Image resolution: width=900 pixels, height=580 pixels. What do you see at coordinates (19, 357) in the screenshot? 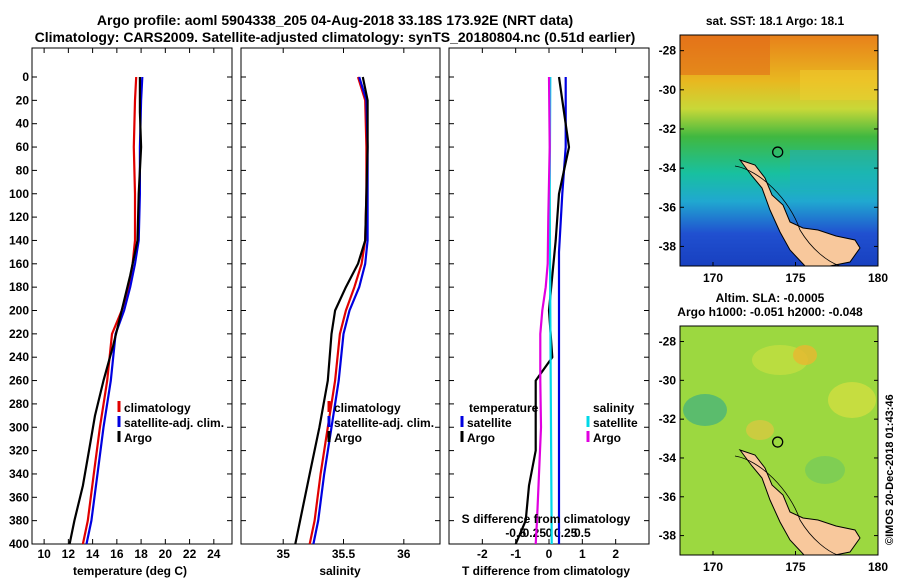
I see `y-tick-label: 240` at bounding box center [19, 357].